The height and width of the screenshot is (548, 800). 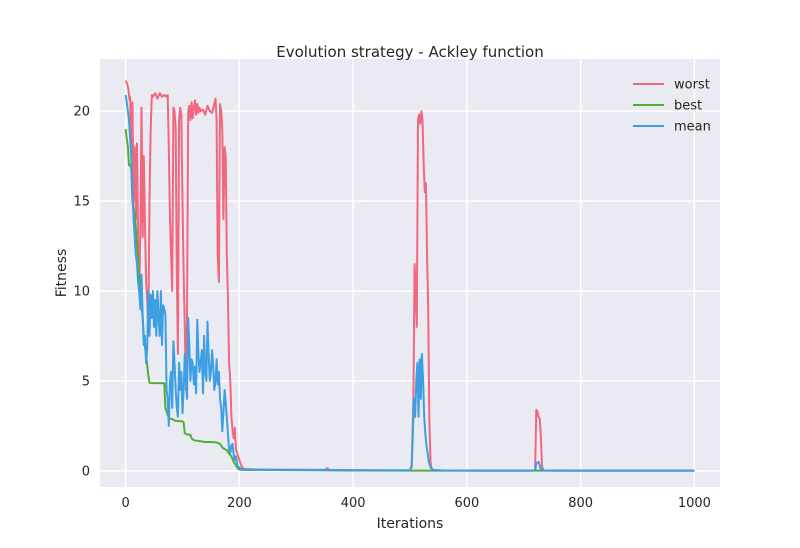 What do you see at coordinates (125, 503) in the screenshot?
I see `x-tick-label-0: 0` at bounding box center [125, 503].